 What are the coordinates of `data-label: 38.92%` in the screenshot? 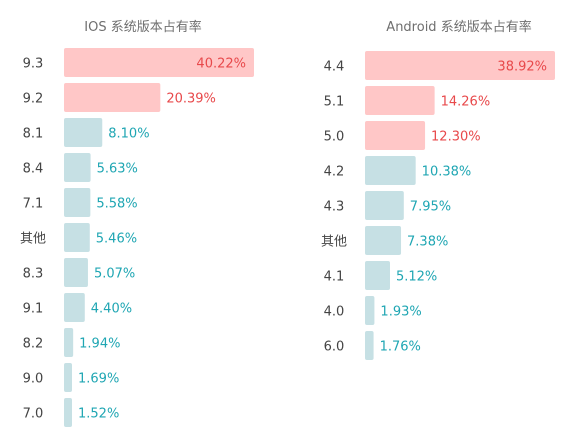 It's located at (522, 67).